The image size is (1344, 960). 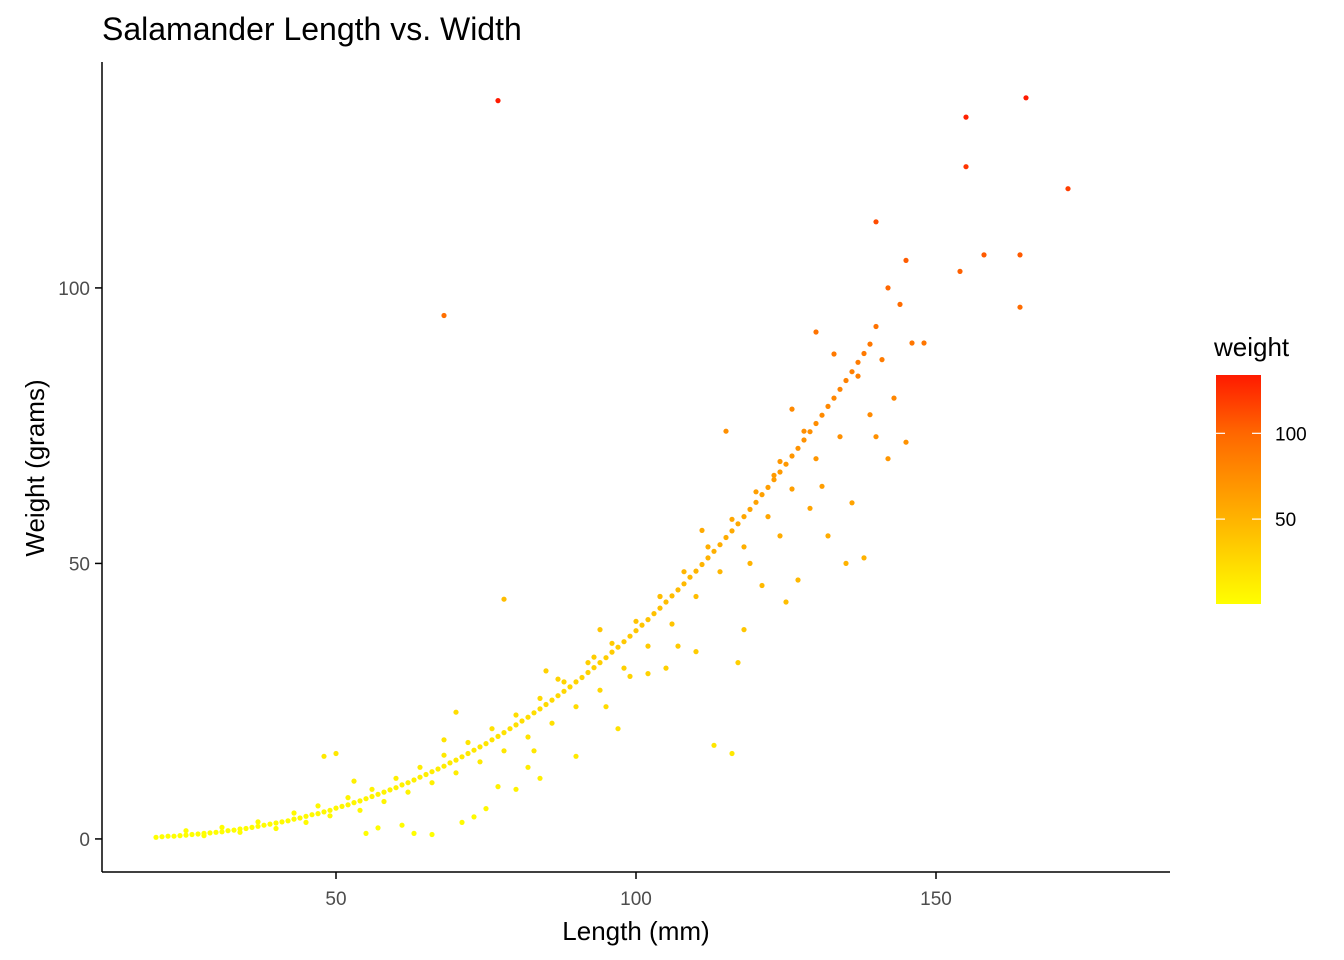 What do you see at coordinates (1291, 434) in the screenshot?
I see `legend-tick-label: 100` at bounding box center [1291, 434].